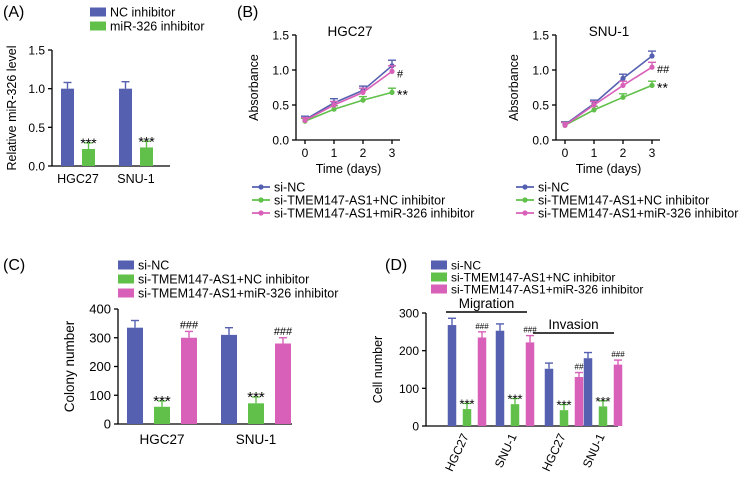 This screenshot has height=478, width=756. Describe the element at coordinates (540, 106) in the screenshot. I see `b2-y-tick-label: 0.5` at that location.